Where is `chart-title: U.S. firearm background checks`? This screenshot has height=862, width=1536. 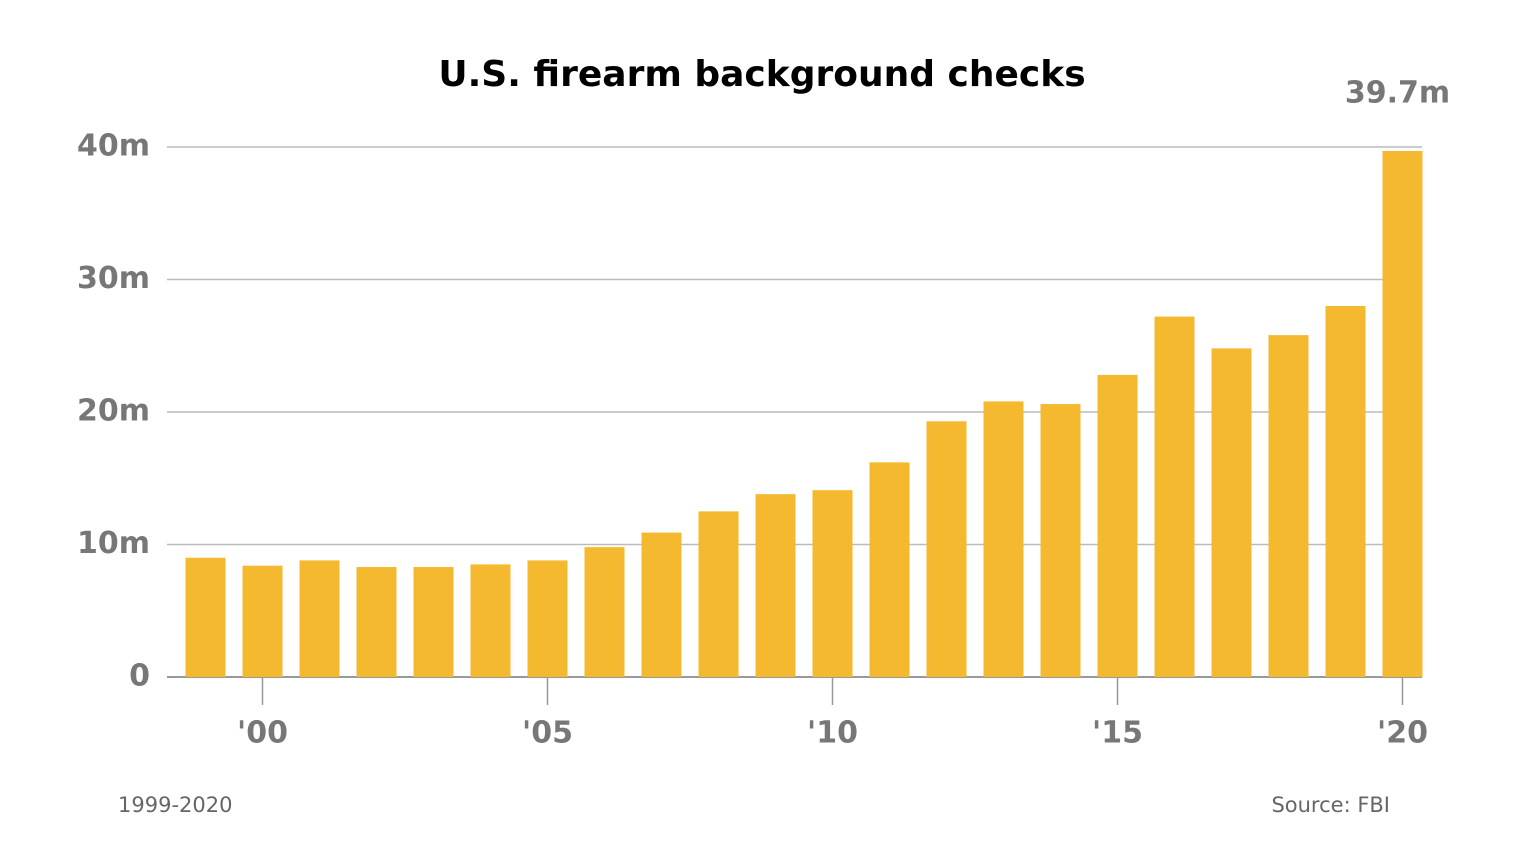
chart-title: U.S. firearm background checks is located at coordinates (761, 74).